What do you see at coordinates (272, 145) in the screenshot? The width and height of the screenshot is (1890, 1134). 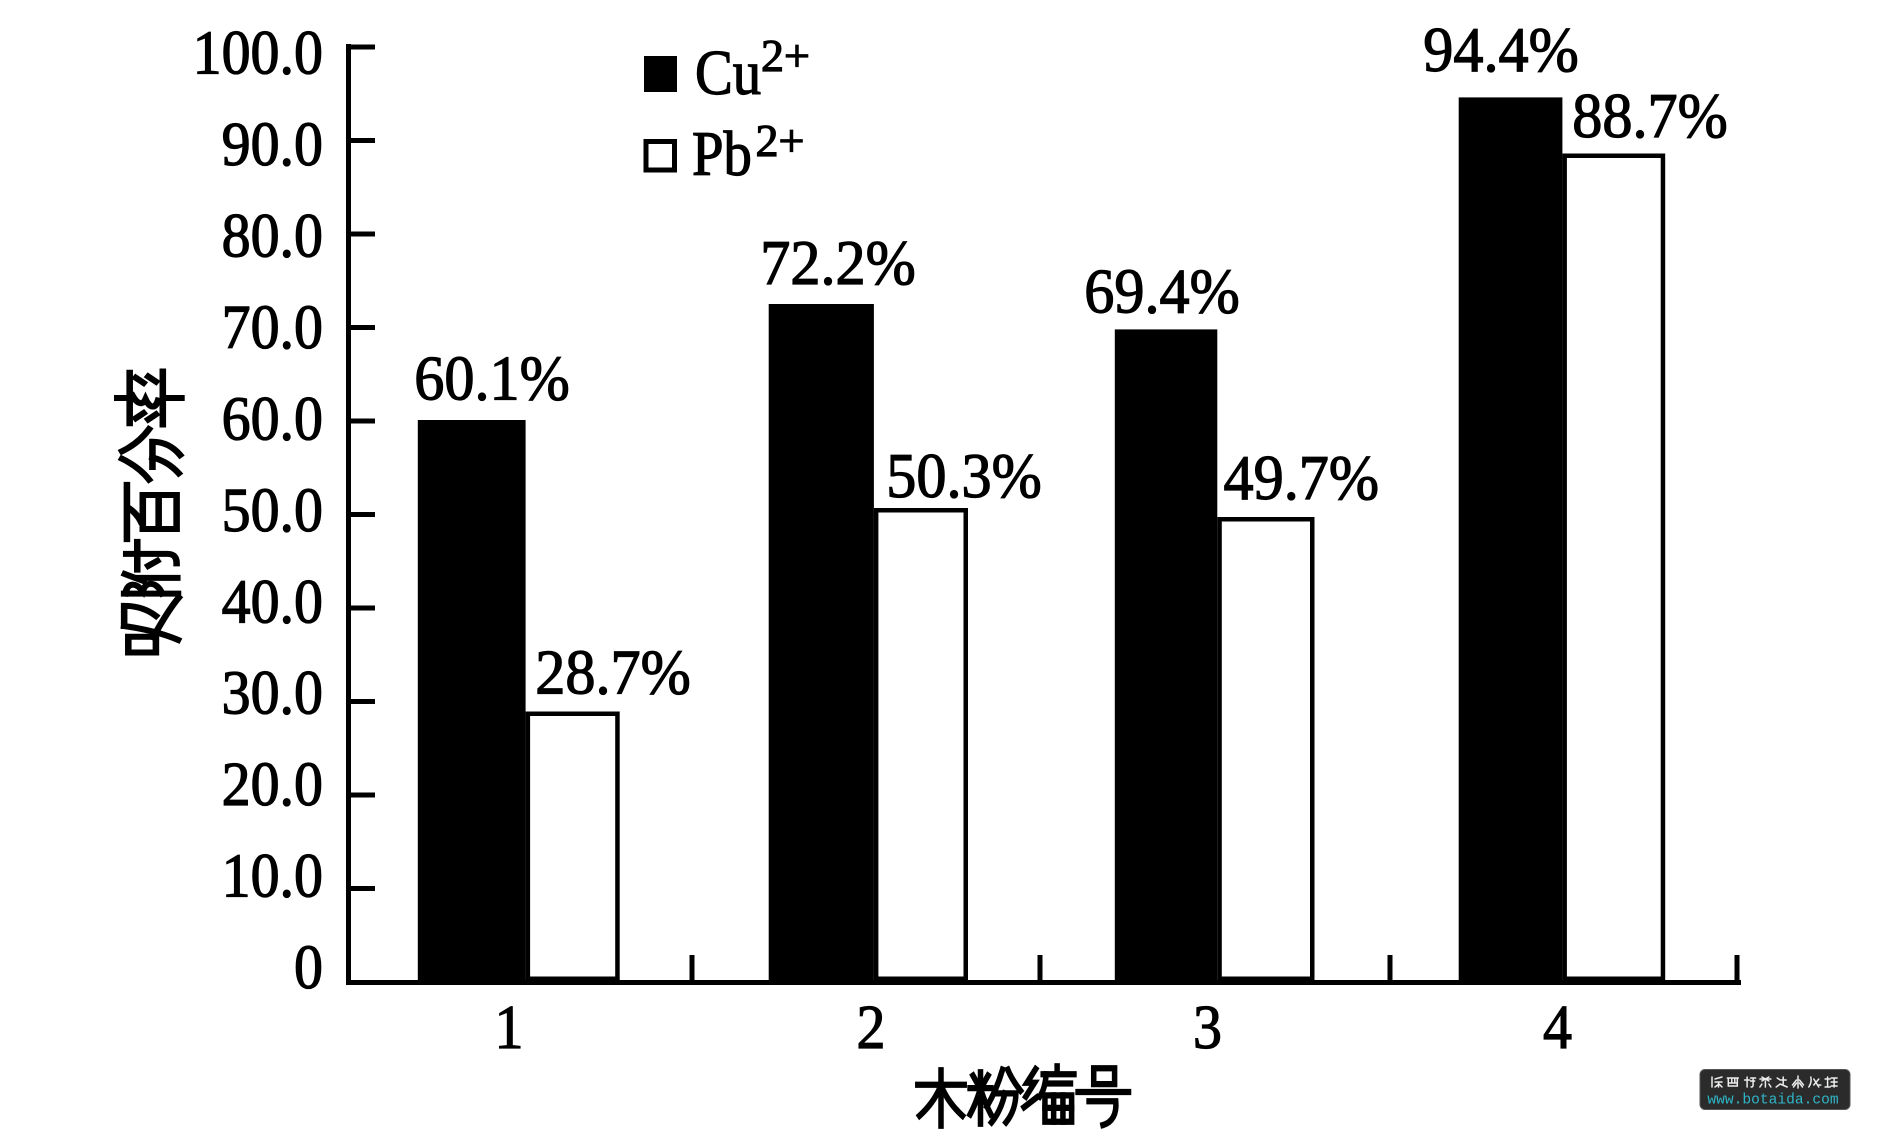 I see `svg-text: 90.0` at bounding box center [272, 145].